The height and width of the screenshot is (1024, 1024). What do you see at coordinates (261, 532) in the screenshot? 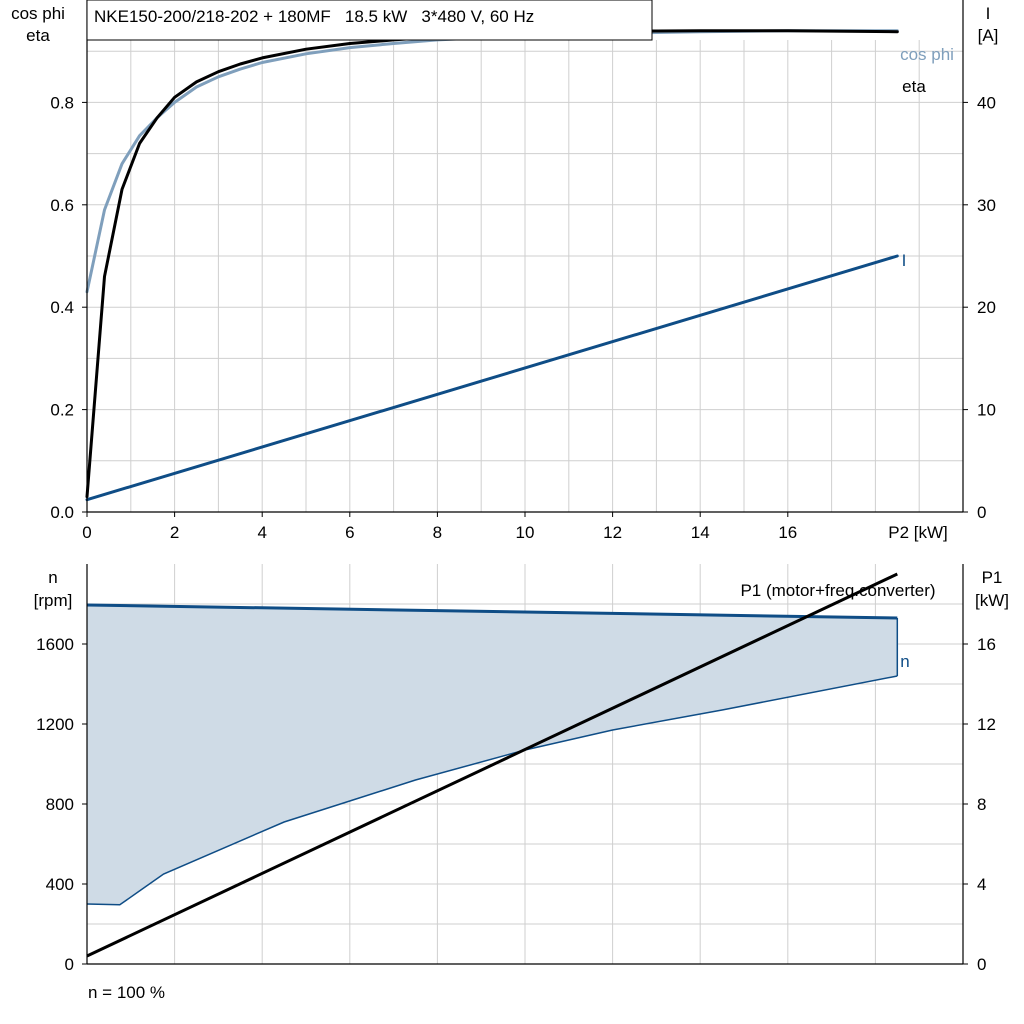
I see `top-x-tick-label: 4` at bounding box center [261, 532].